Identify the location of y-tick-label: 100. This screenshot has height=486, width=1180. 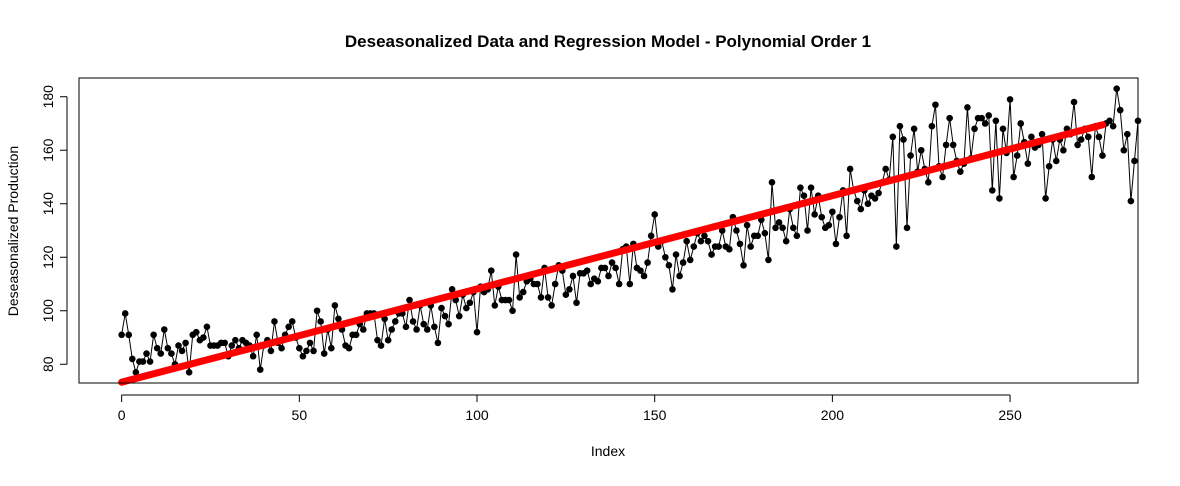
(48, 311).